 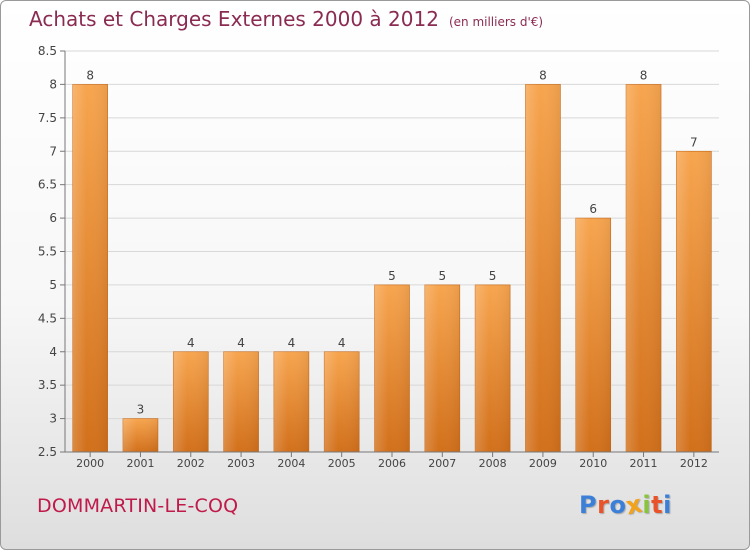 What do you see at coordinates (47, 318) in the screenshot?
I see `y-tick-label: 4.5` at bounding box center [47, 318].